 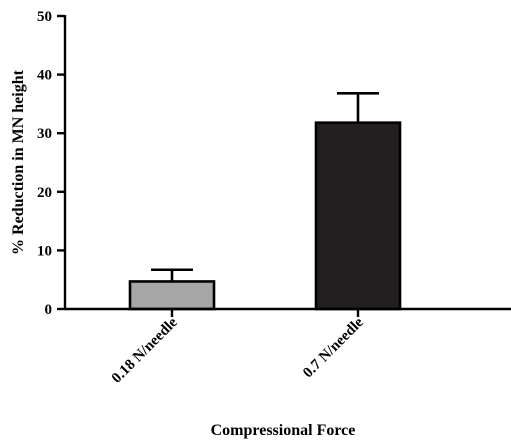 What do you see at coordinates (44, 76) in the screenshot?
I see `y-tick-label: 40` at bounding box center [44, 76].